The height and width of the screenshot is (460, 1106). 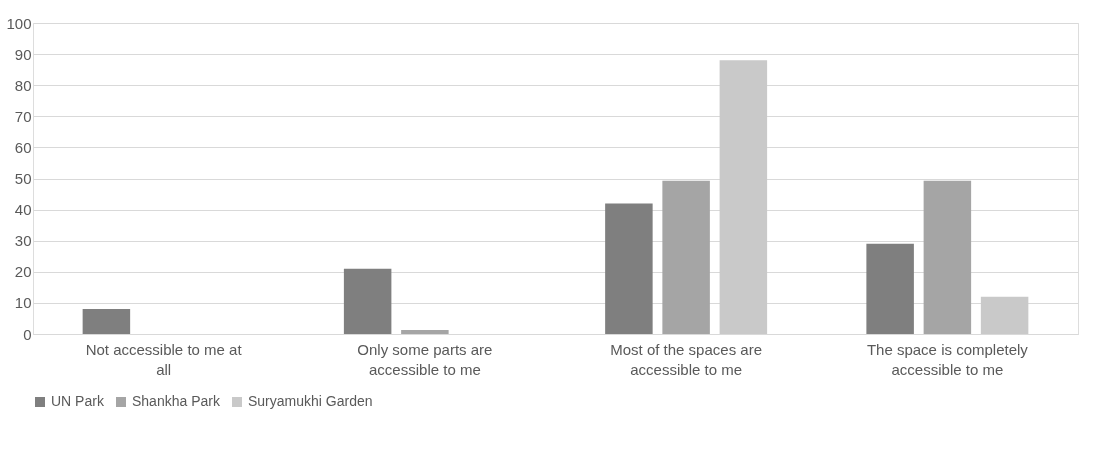 What do you see at coordinates (27, 334) in the screenshot?
I see `y-tick-label: 0` at bounding box center [27, 334].